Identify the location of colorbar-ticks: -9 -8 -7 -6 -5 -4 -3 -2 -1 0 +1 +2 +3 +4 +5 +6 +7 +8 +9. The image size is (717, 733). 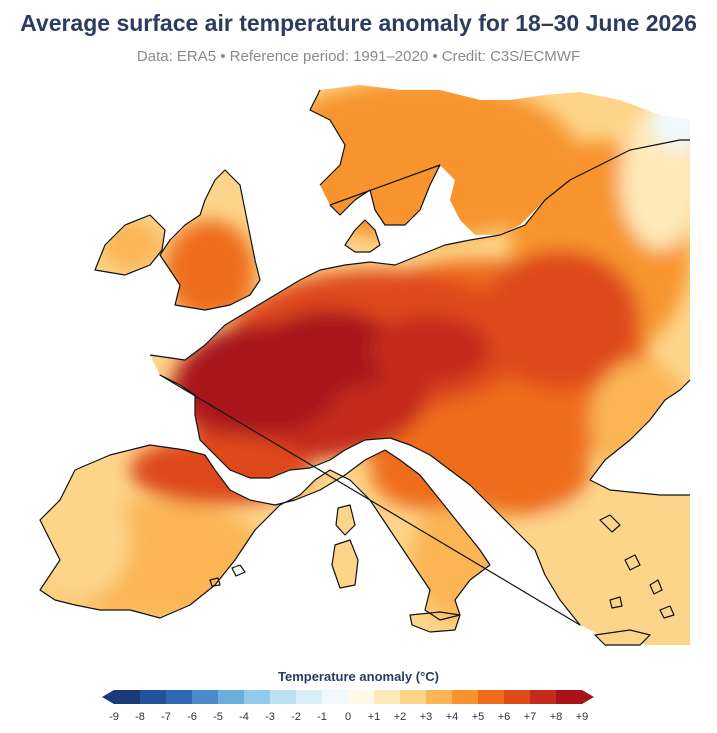
(348, 717).